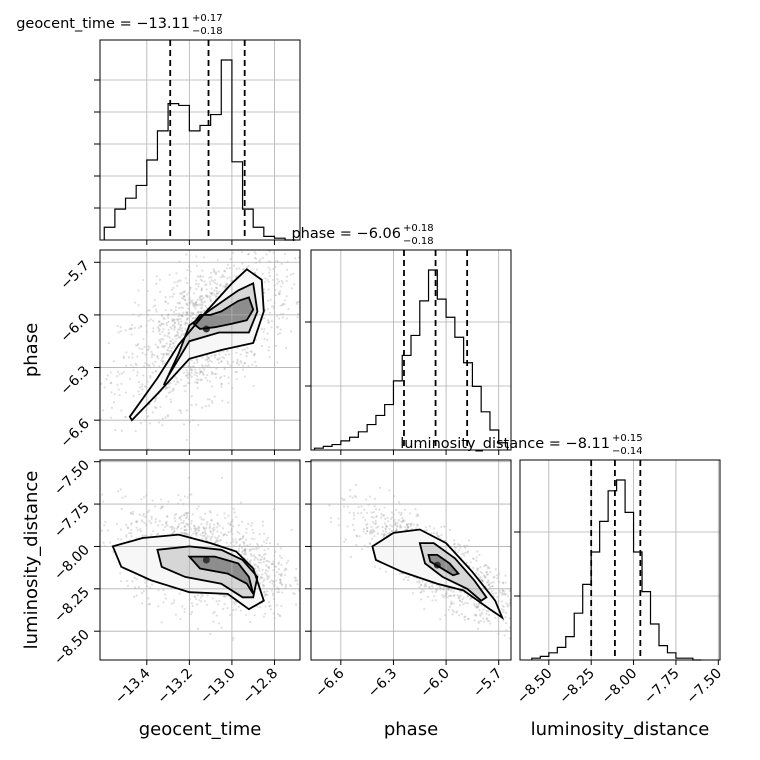 This screenshot has height=760, width=760. I want to click on density-peak, so click(206, 560).